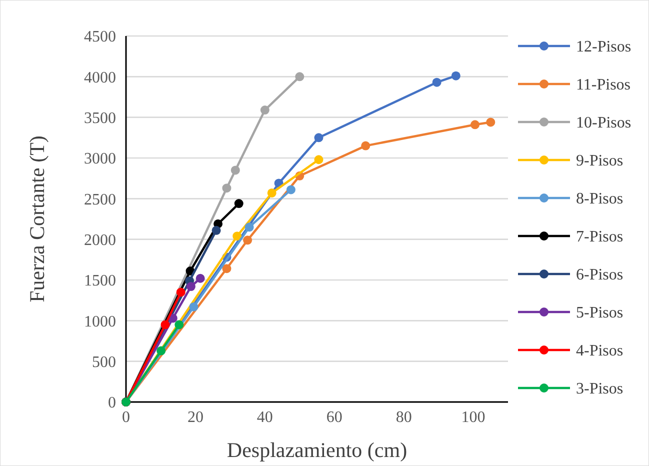  What do you see at coordinates (104, 362) in the screenshot?
I see `y-tick-label: 500` at bounding box center [104, 362].